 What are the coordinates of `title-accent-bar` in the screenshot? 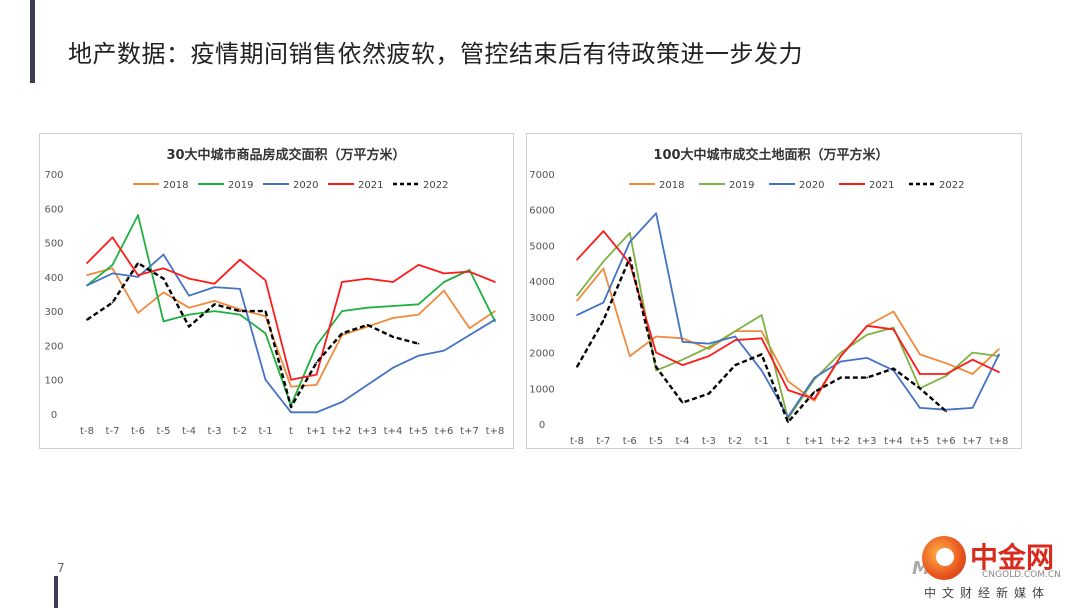 It's located at (32, 41).